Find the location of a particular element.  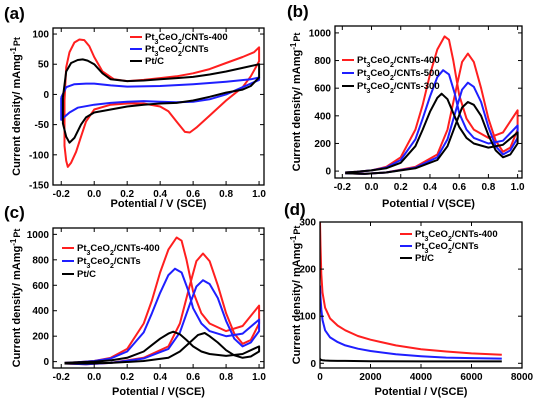

y-tick-label: 400 is located at coordinates (40, 311).